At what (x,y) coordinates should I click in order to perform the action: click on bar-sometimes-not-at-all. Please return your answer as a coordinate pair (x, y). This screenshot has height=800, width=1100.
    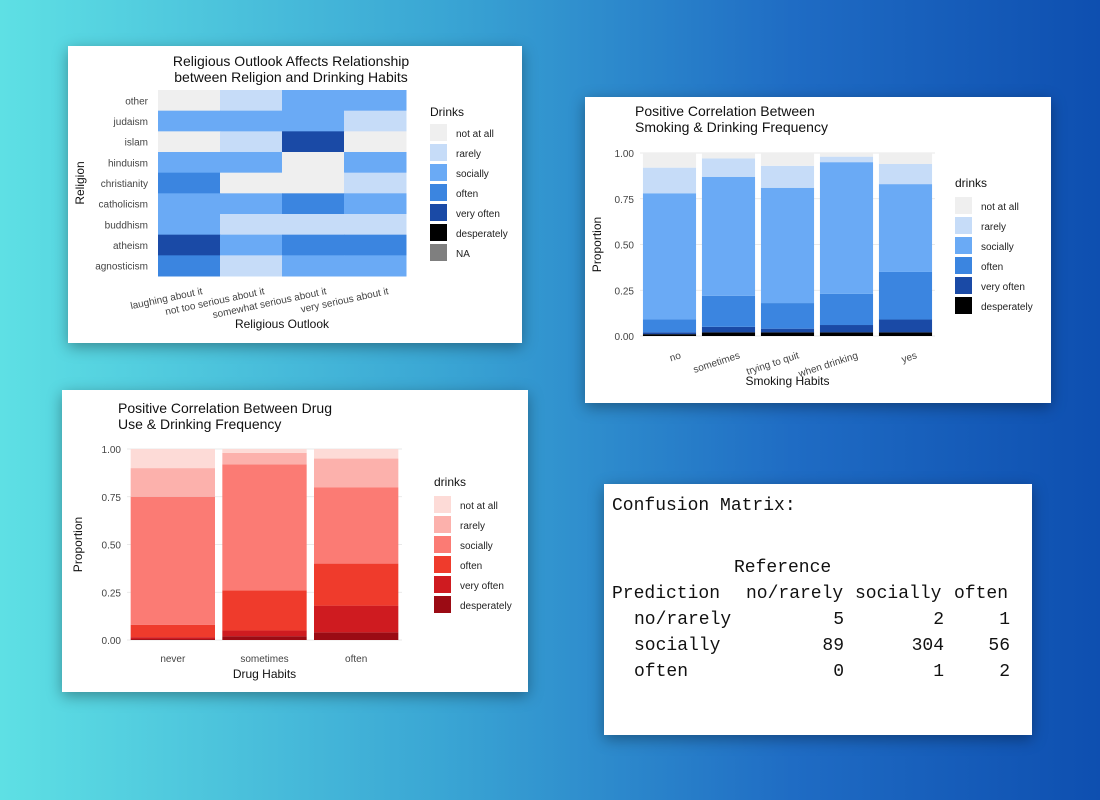
    Looking at the image, I should click on (728, 156).